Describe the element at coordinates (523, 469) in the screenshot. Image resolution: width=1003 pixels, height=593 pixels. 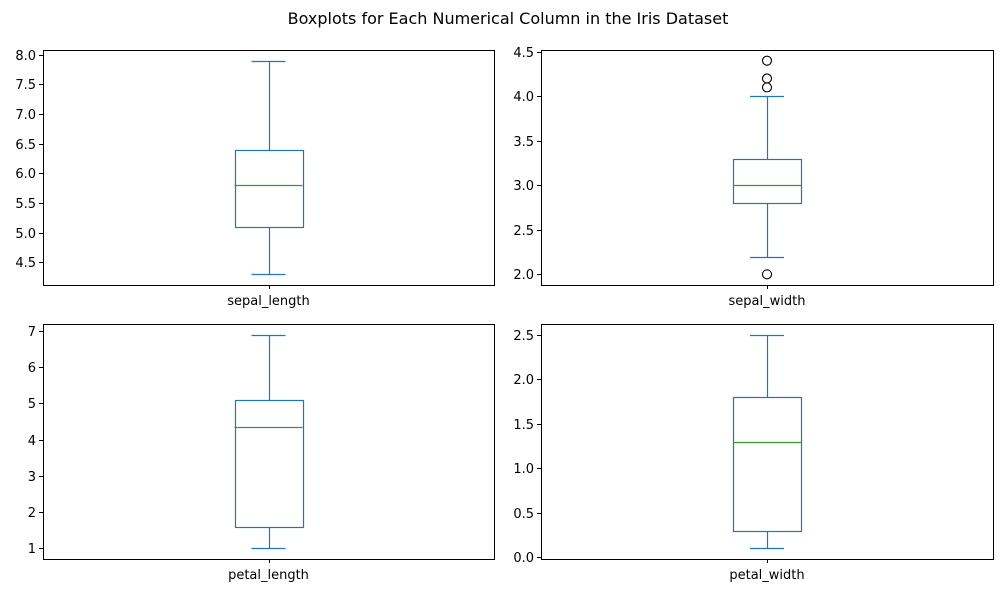
I see `y-tick-label: 1.0` at that location.